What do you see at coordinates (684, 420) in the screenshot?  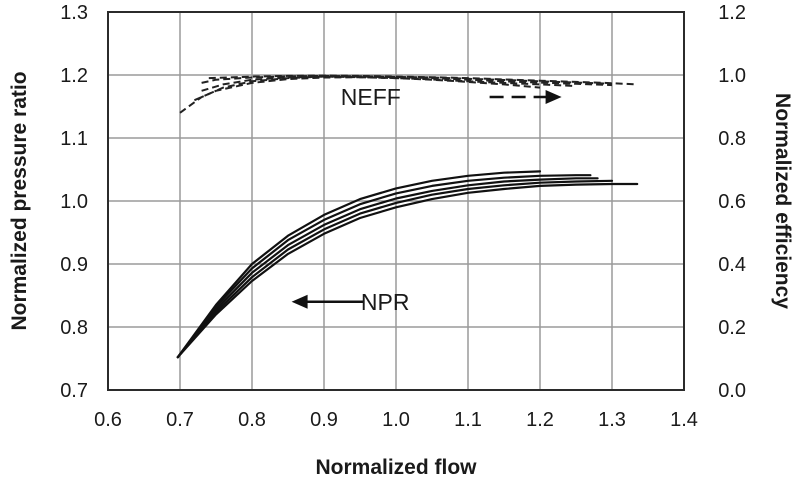 I see `x-tick-label: 1.4` at bounding box center [684, 420].